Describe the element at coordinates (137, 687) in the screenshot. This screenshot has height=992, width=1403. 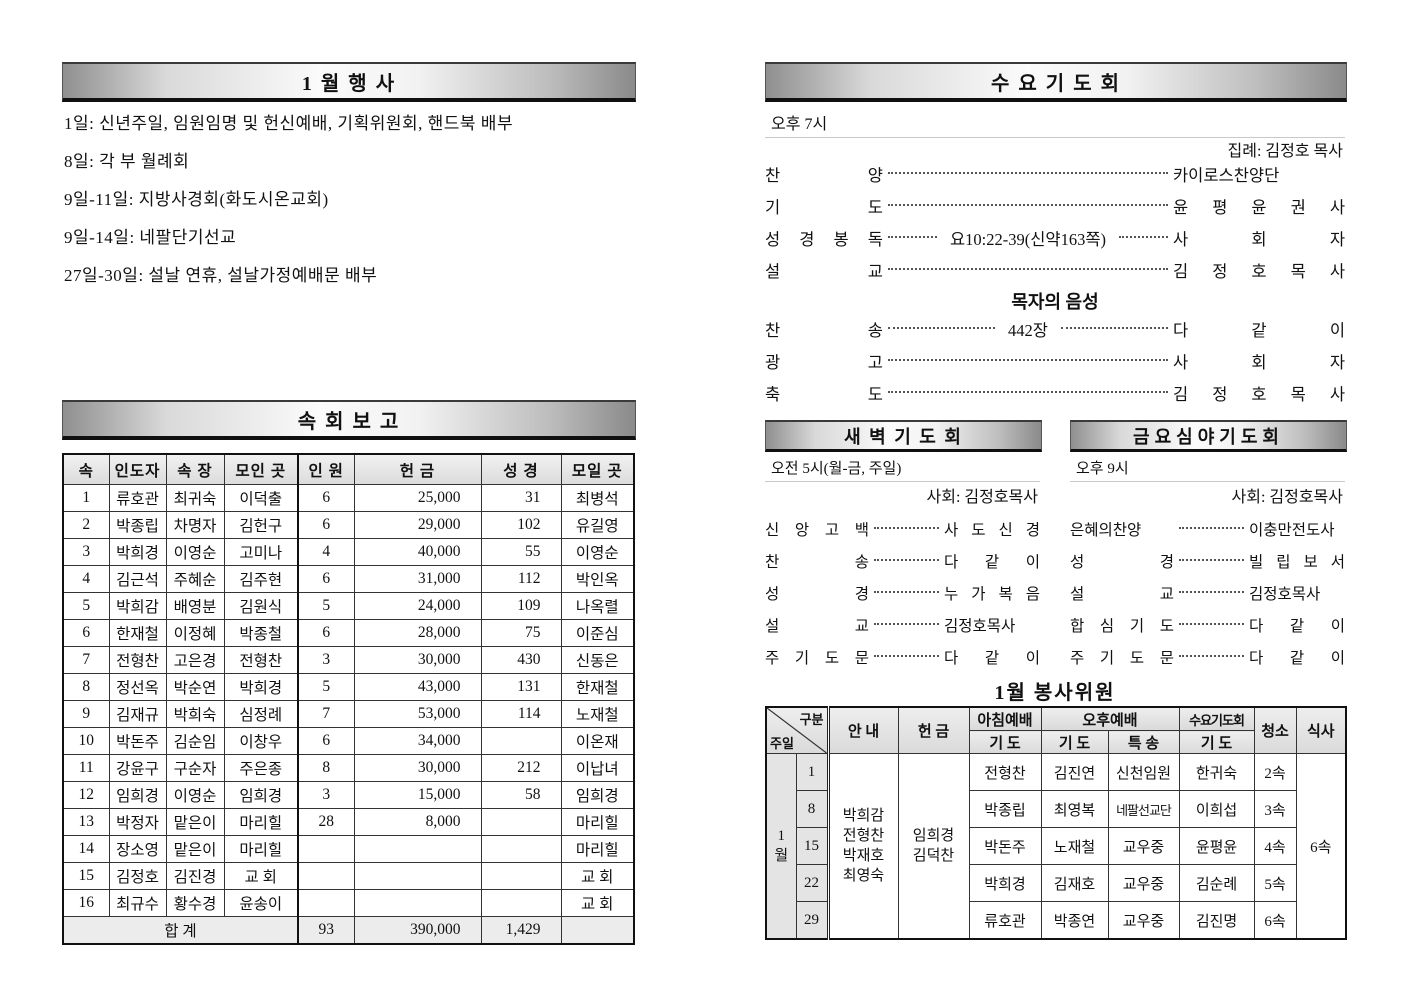
I see `table-cell: 정선옥` at that location.